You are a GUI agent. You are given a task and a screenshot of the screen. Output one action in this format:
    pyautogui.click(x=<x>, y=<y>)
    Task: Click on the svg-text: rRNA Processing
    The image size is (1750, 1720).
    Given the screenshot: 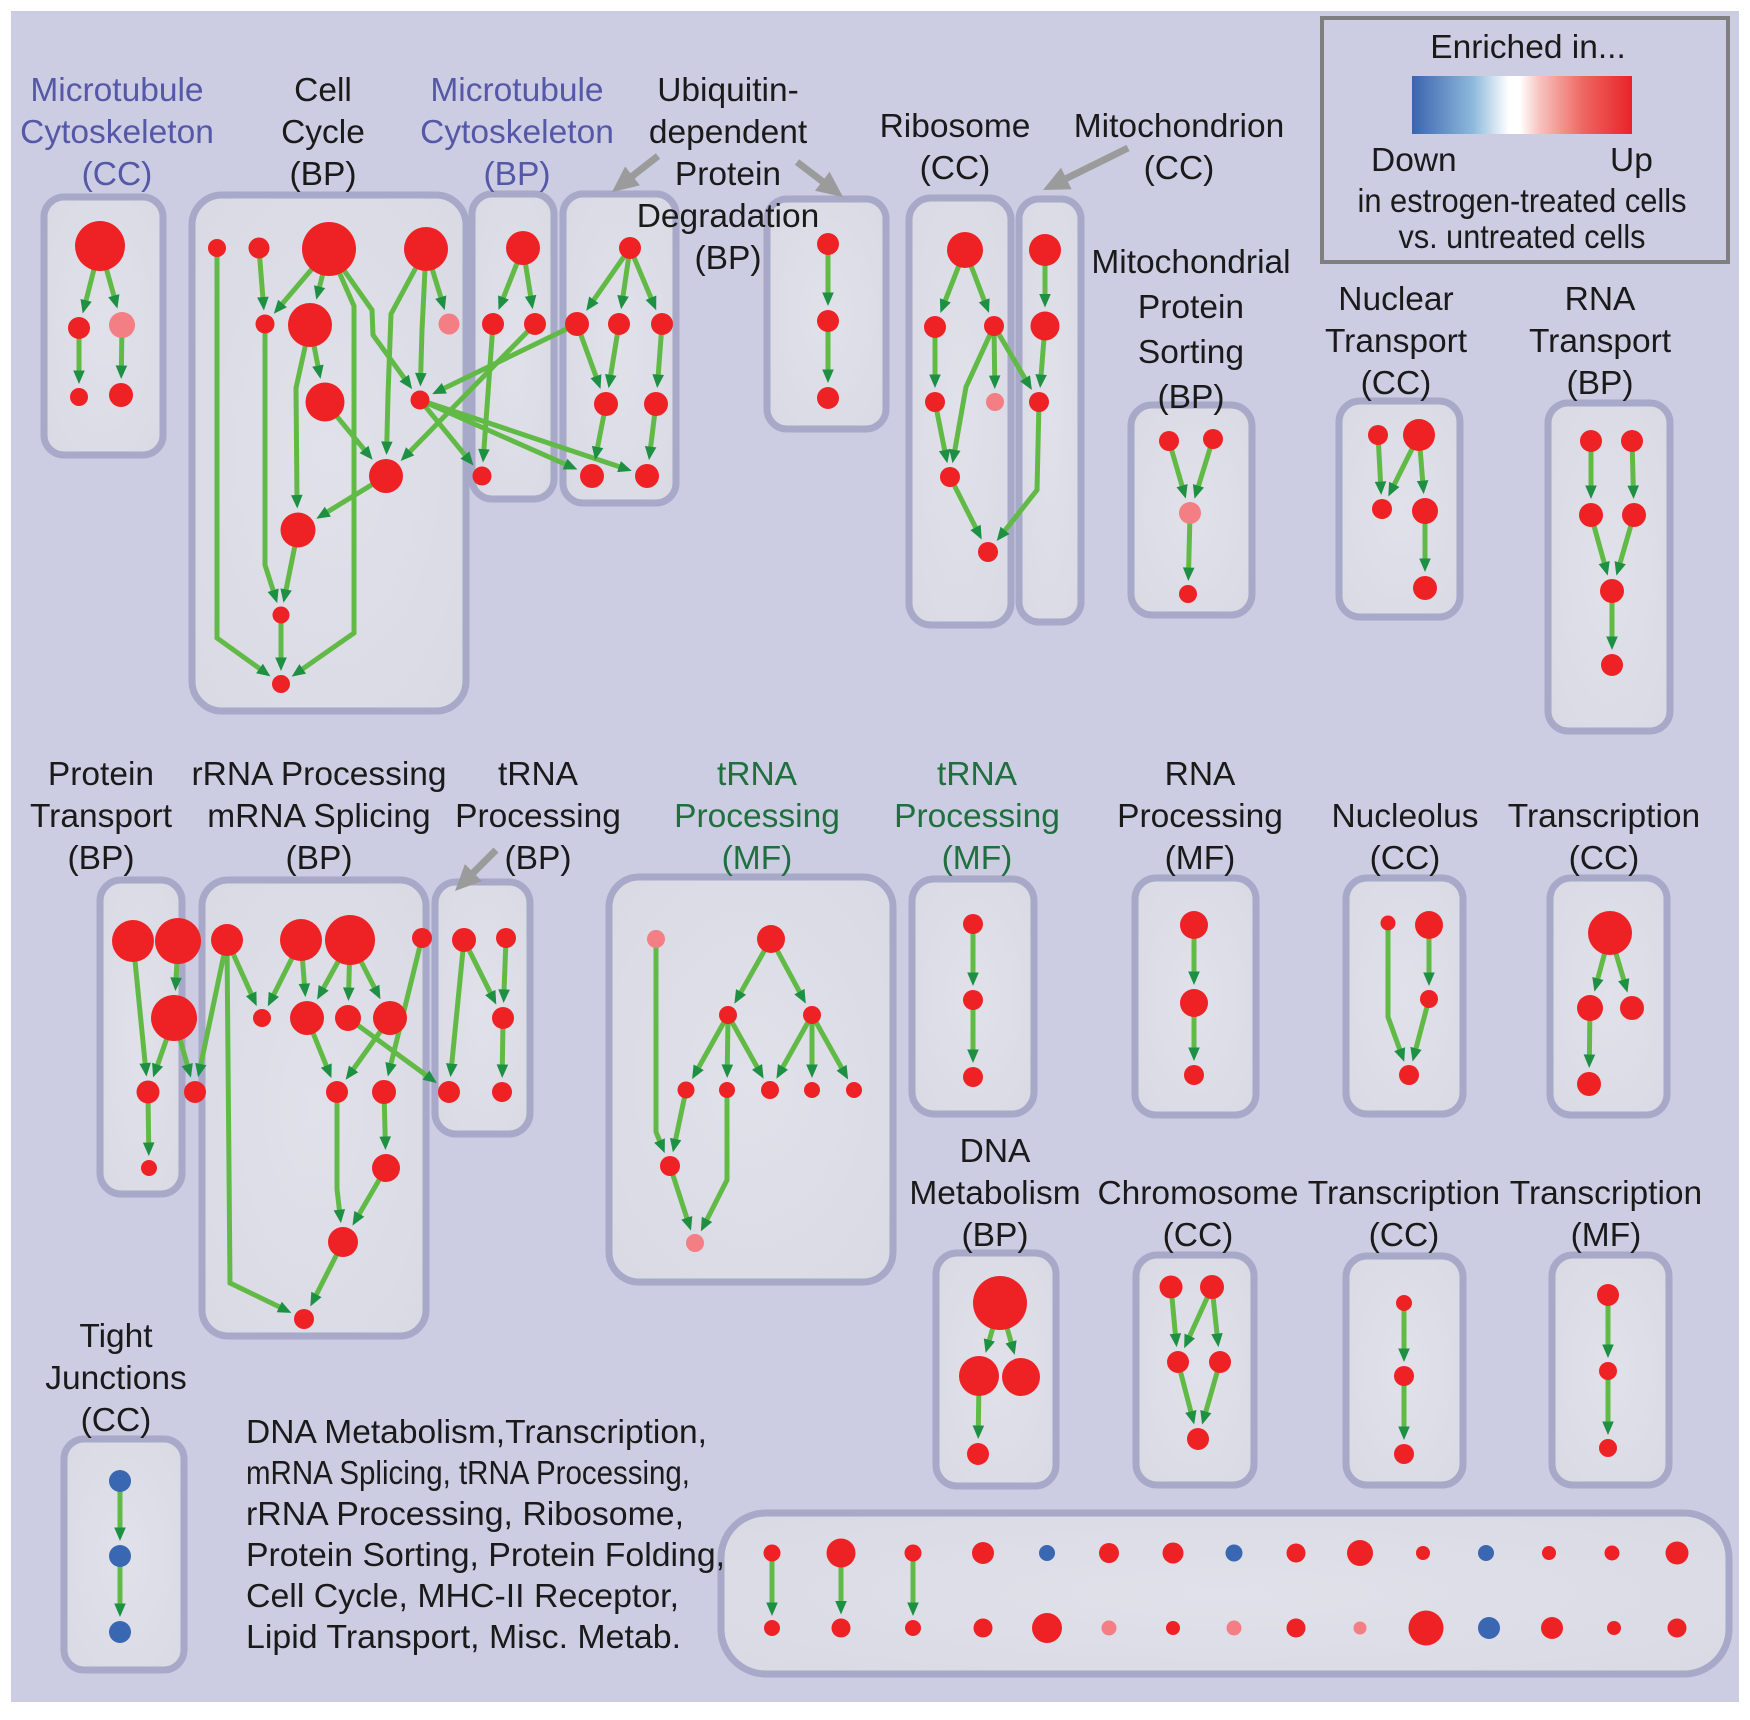 What is the action you would take?
    pyautogui.click(x=318, y=774)
    